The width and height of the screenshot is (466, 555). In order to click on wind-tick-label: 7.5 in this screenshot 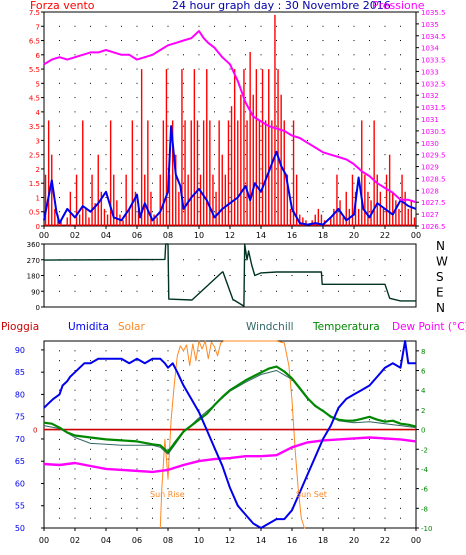, I will do `click(34, 13)`.